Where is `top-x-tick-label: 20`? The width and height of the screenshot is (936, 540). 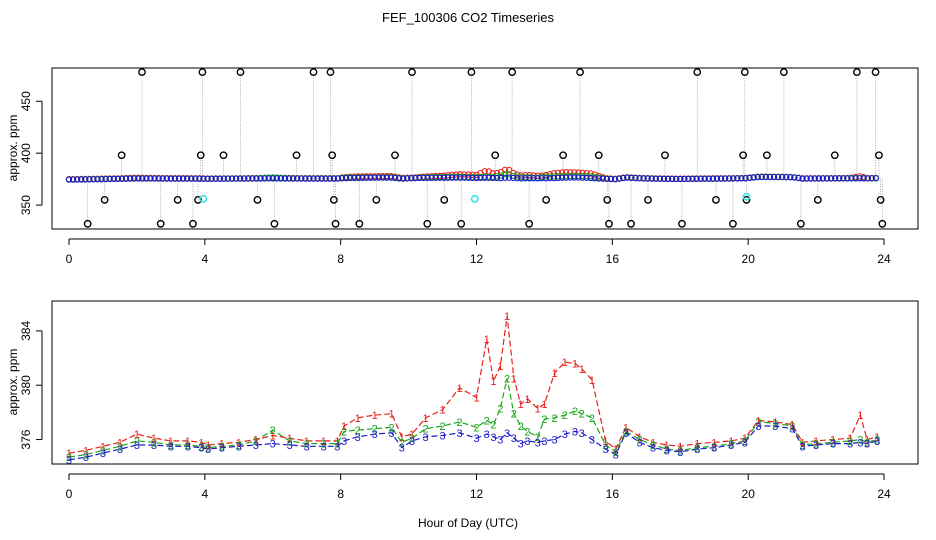 top-x-tick-label: 20 is located at coordinates (749, 259).